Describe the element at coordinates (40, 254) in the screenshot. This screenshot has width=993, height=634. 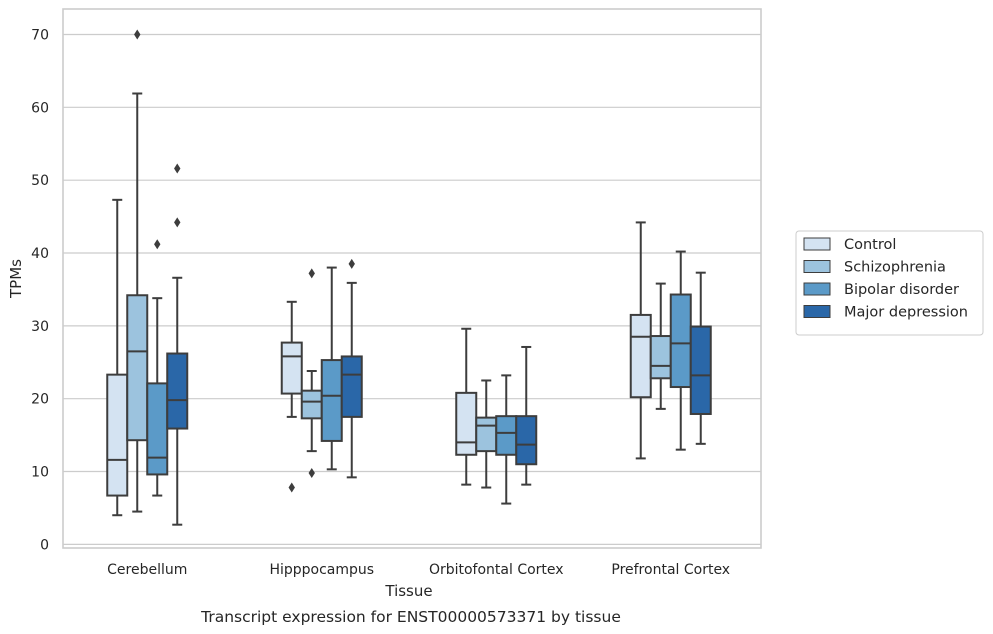
I see `y-tick-label: 40` at that location.